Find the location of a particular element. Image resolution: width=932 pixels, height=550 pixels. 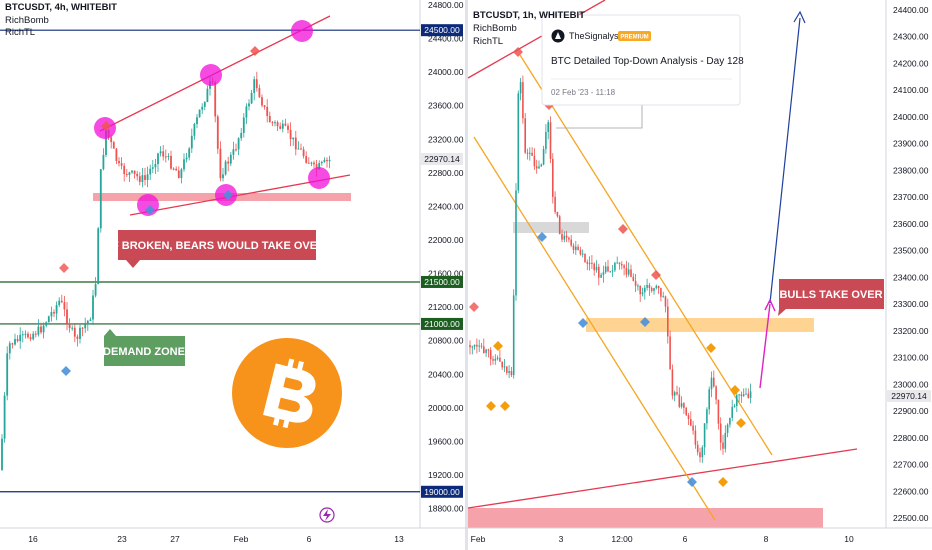

bears-callout: IF BROKEN, BEARS WOULD TAKE OVER is located at coordinates (217, 249).